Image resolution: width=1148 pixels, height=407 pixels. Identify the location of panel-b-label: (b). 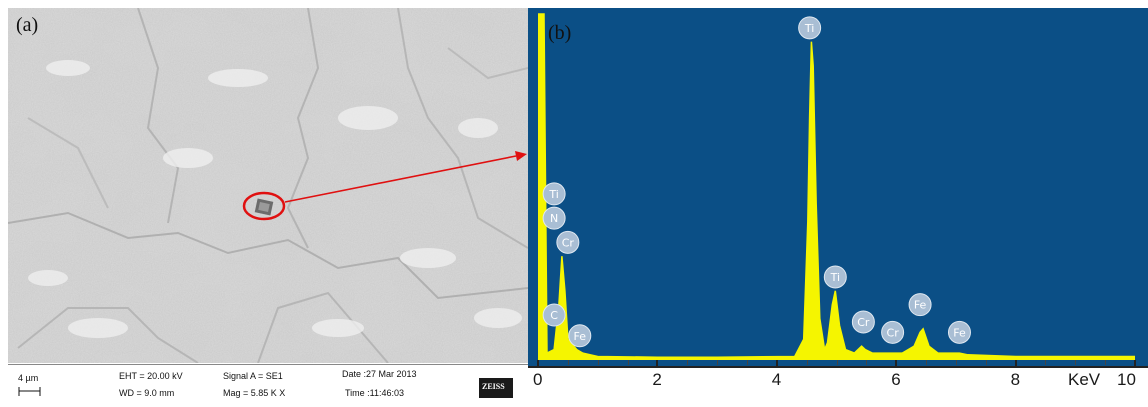
(560, 33).